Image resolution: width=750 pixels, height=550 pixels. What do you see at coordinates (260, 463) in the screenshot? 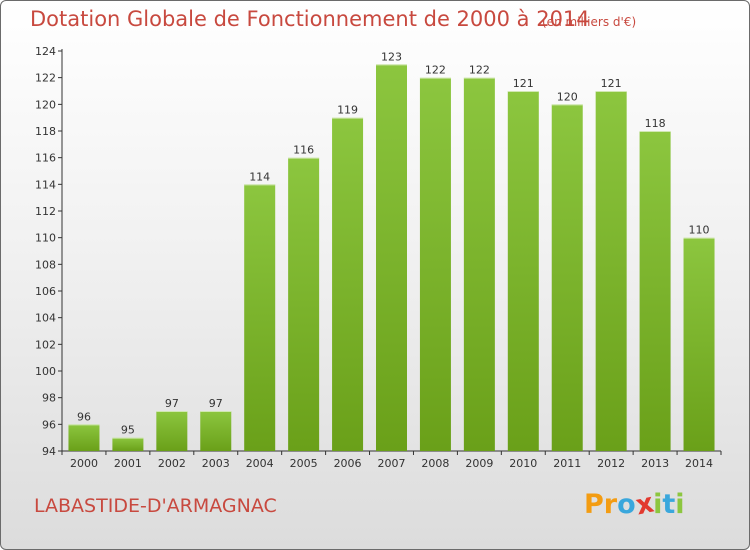
I see `x-tick-label: 2004` at bounding box center [260, 463].